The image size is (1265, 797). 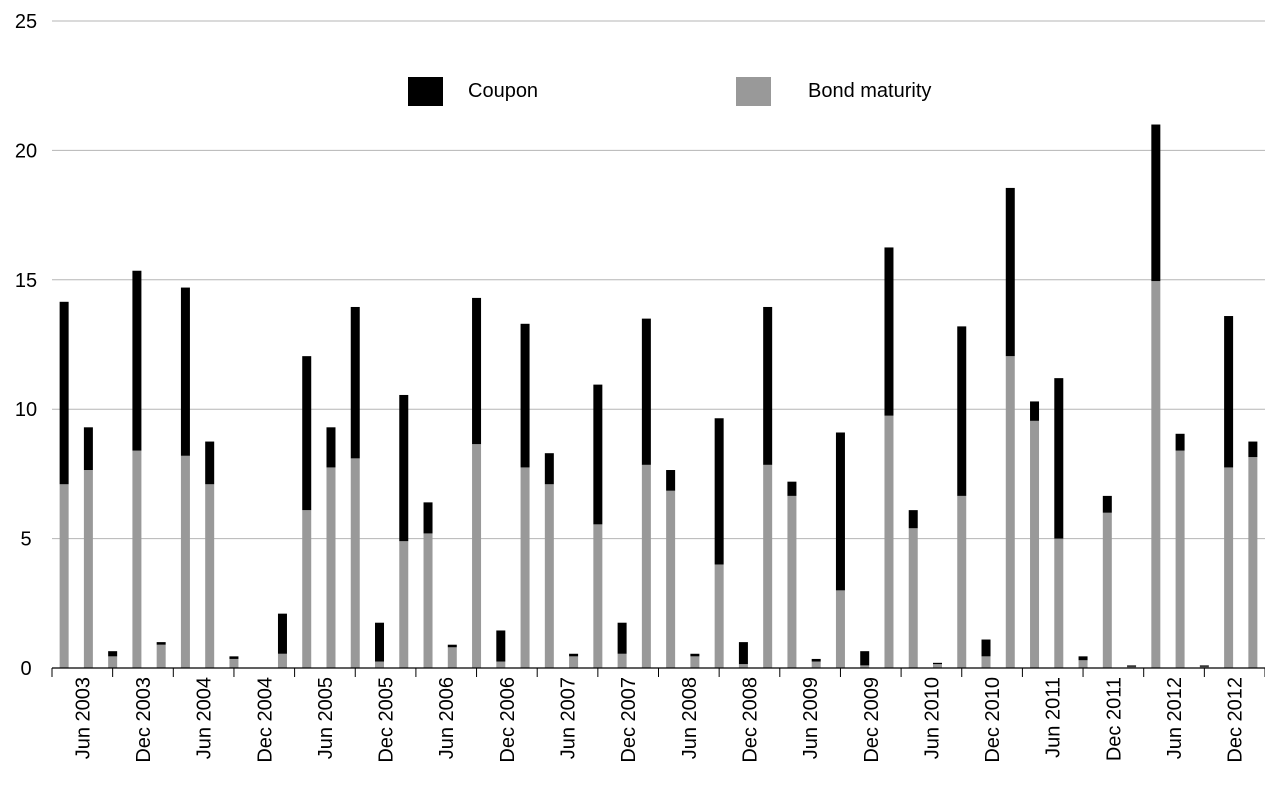 I want to click on x-tick-label: Jun 2005, so click(x=326, y=718).